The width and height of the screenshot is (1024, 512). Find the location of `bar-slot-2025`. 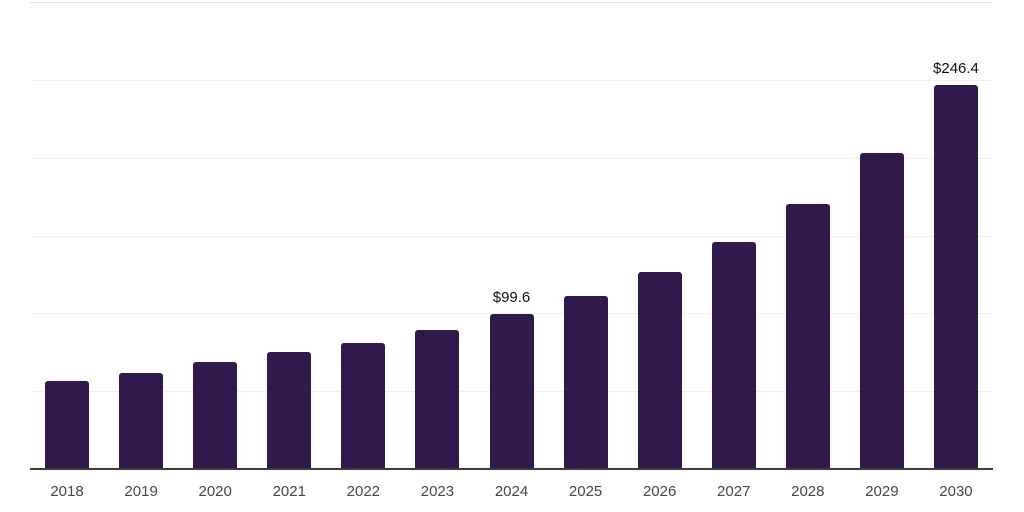

bar-slot-2025 is located at coordinates (586, 235).